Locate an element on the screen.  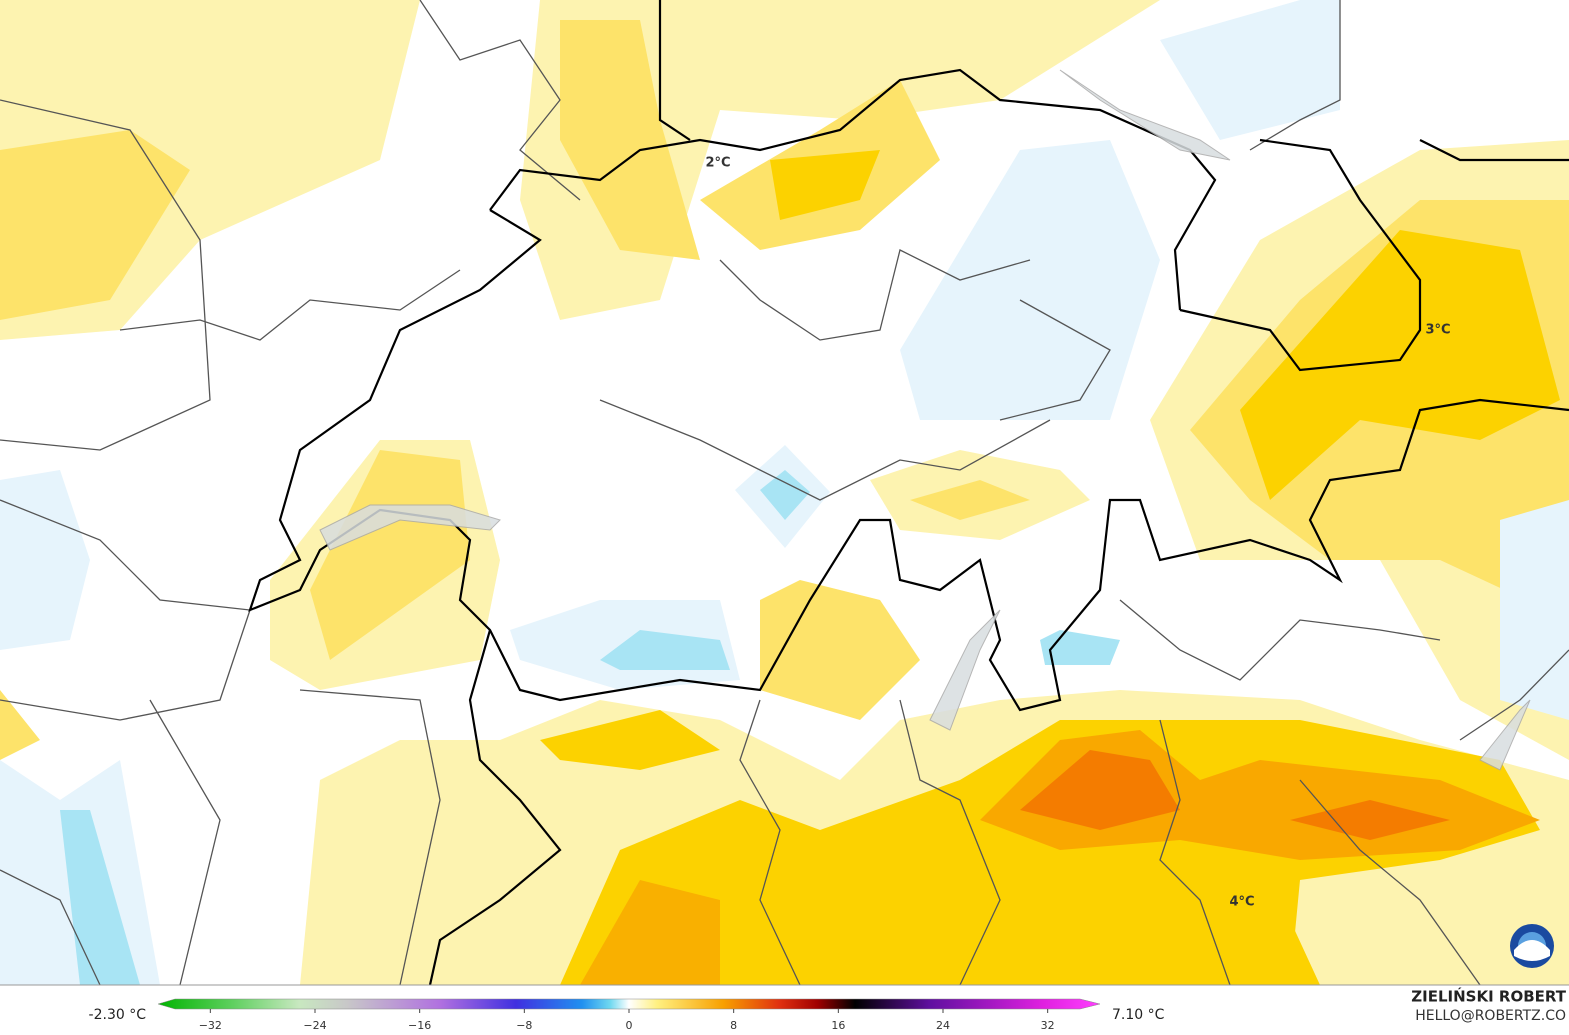
colorbar-tick-label: −16 is located at coordinates (419, 1025).